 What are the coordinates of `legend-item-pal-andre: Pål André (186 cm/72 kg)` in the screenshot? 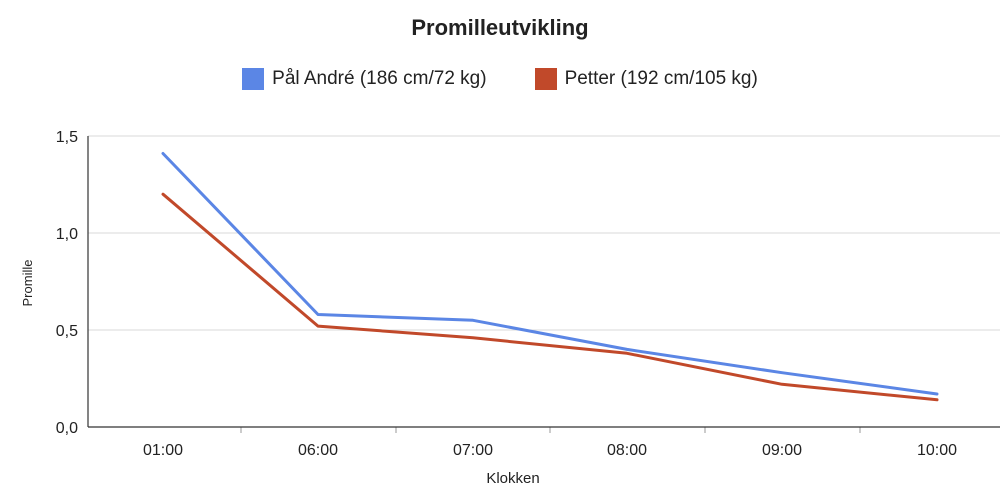 It's located at (364, 79).